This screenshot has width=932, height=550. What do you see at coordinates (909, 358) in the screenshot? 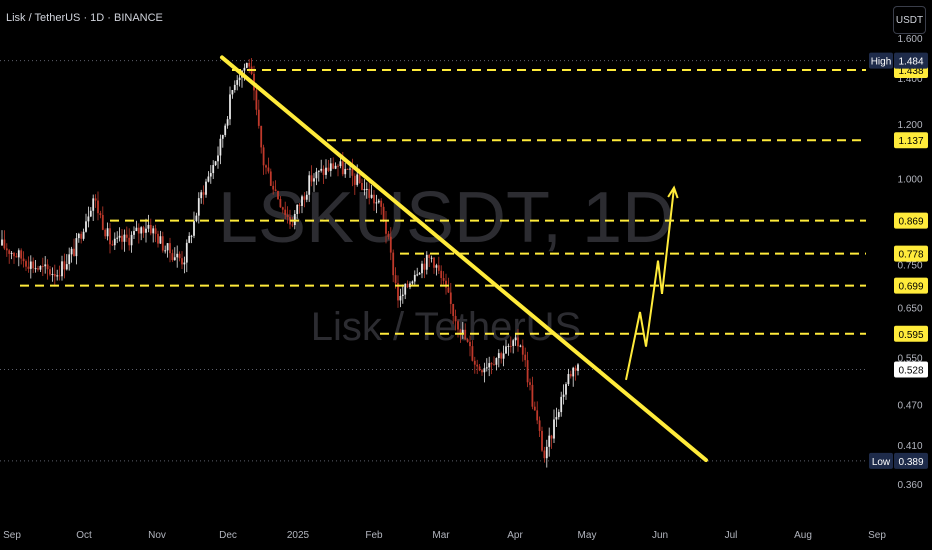
I see `y-axis-tick-label: 0.550` at bounding box center [909, 358].